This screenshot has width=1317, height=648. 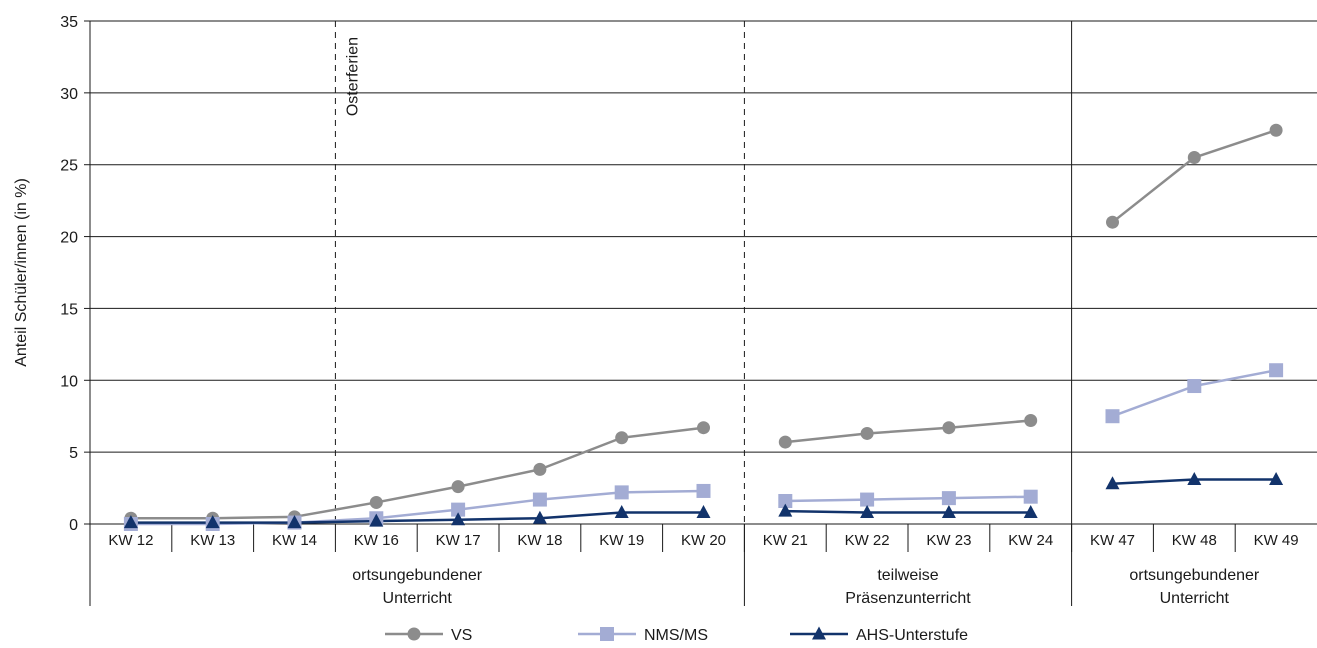 What do you see at coordinates (912, 635) in the screenshot?
I see `legend-label: AHS-Unterstufe` at bounding box center [912, 635].